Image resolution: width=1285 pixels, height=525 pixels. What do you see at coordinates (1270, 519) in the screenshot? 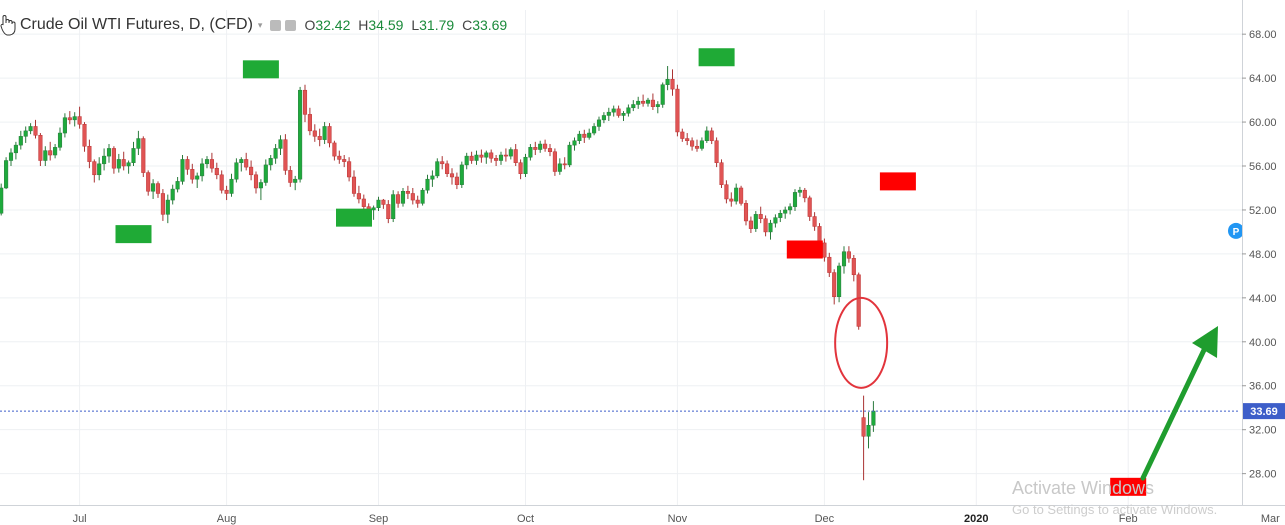
I see `time-tick-label: Mar` at bounding box center [1270, 519].